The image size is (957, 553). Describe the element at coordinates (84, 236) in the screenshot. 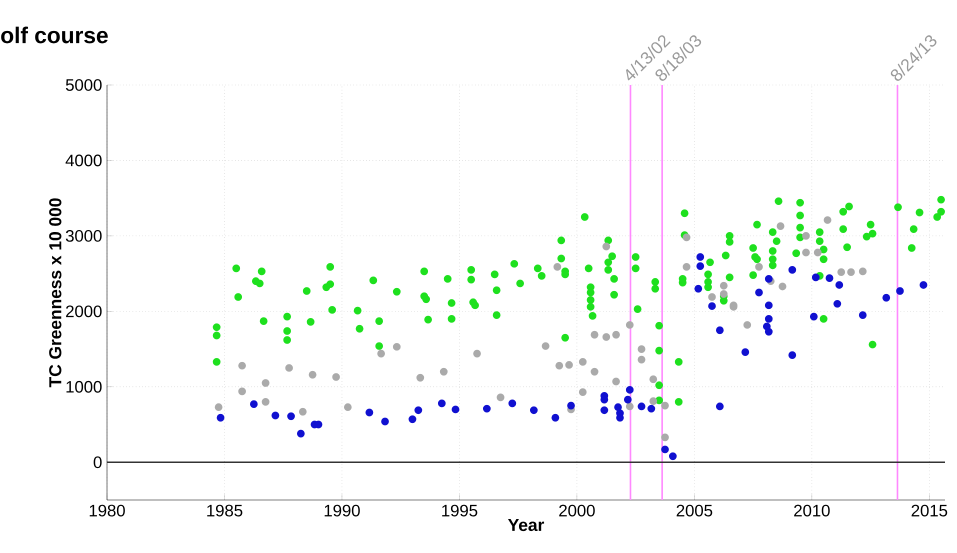

I see `y-tick-label: 3000` at that location.